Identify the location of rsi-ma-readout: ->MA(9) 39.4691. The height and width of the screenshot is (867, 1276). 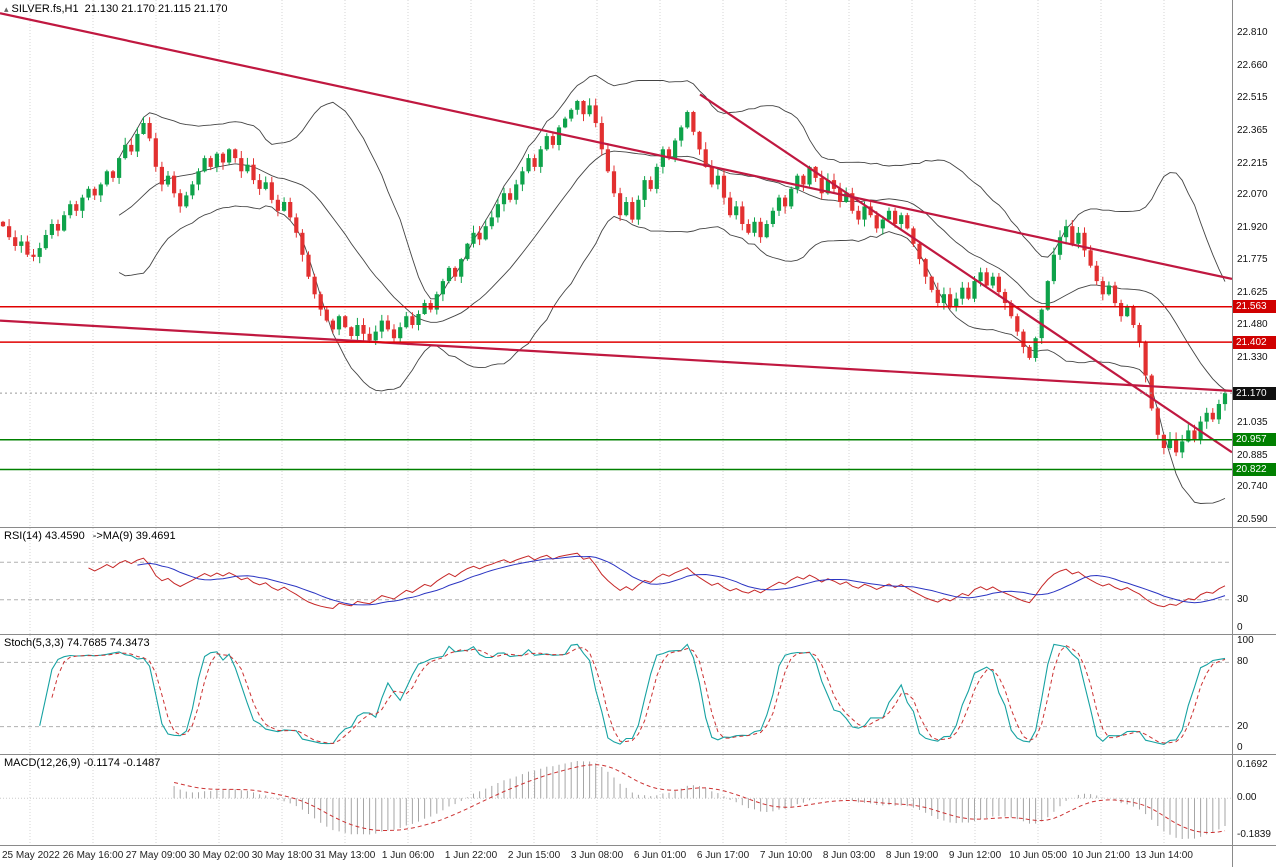
(134, 536).